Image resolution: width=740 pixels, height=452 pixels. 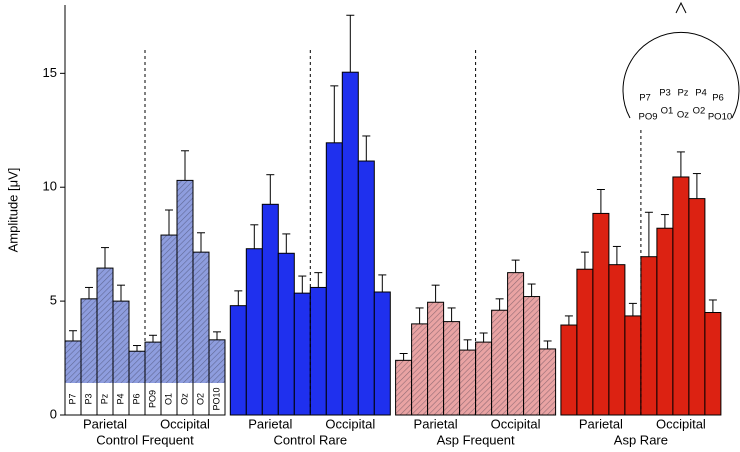 I want to click on electrode-label: P3, so click(x=88, y=398).